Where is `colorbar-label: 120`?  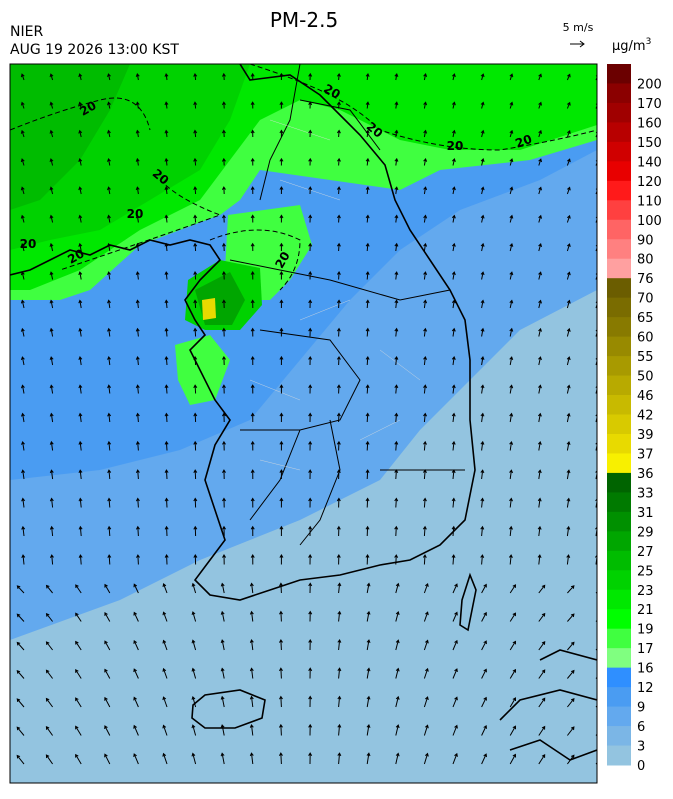
colorbar-label: 120 is located at coordinates (649, 182).